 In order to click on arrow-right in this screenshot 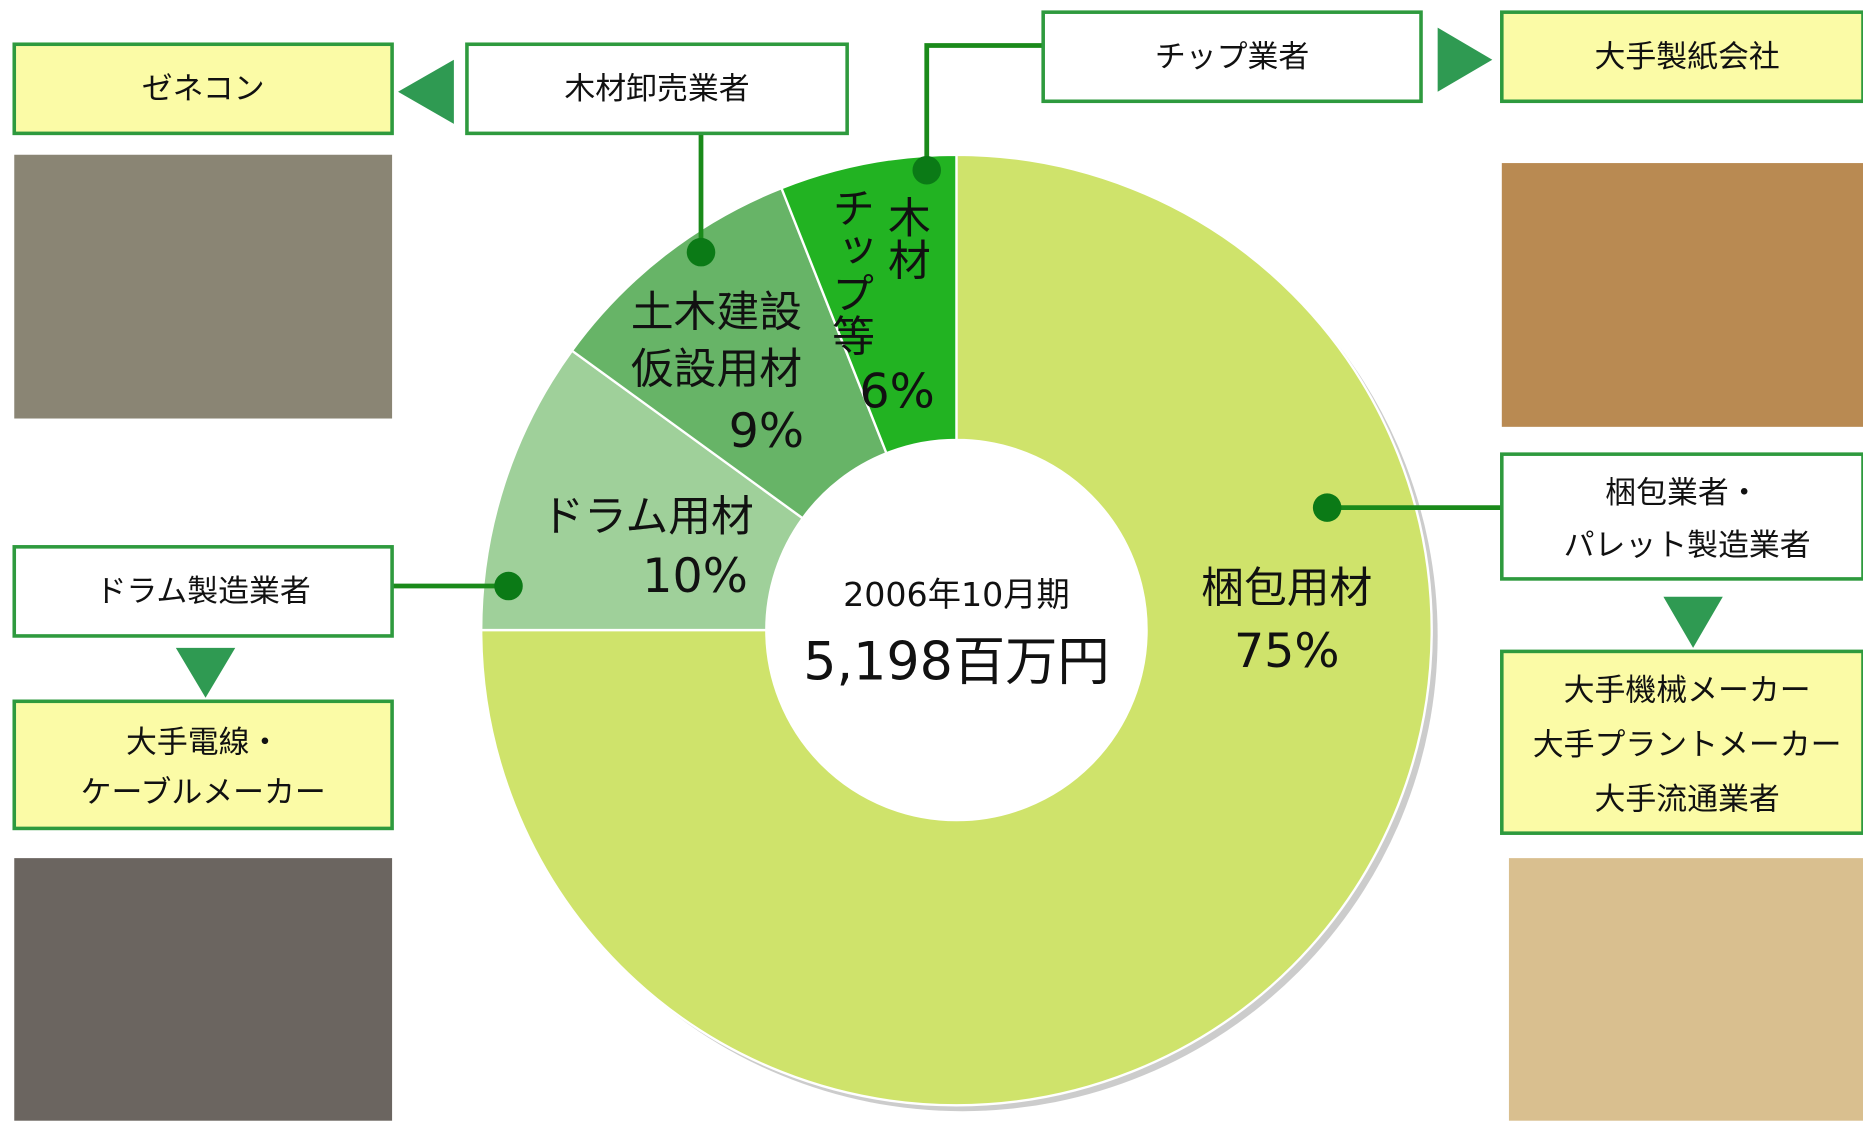, I will do `click(1465, 59)`.